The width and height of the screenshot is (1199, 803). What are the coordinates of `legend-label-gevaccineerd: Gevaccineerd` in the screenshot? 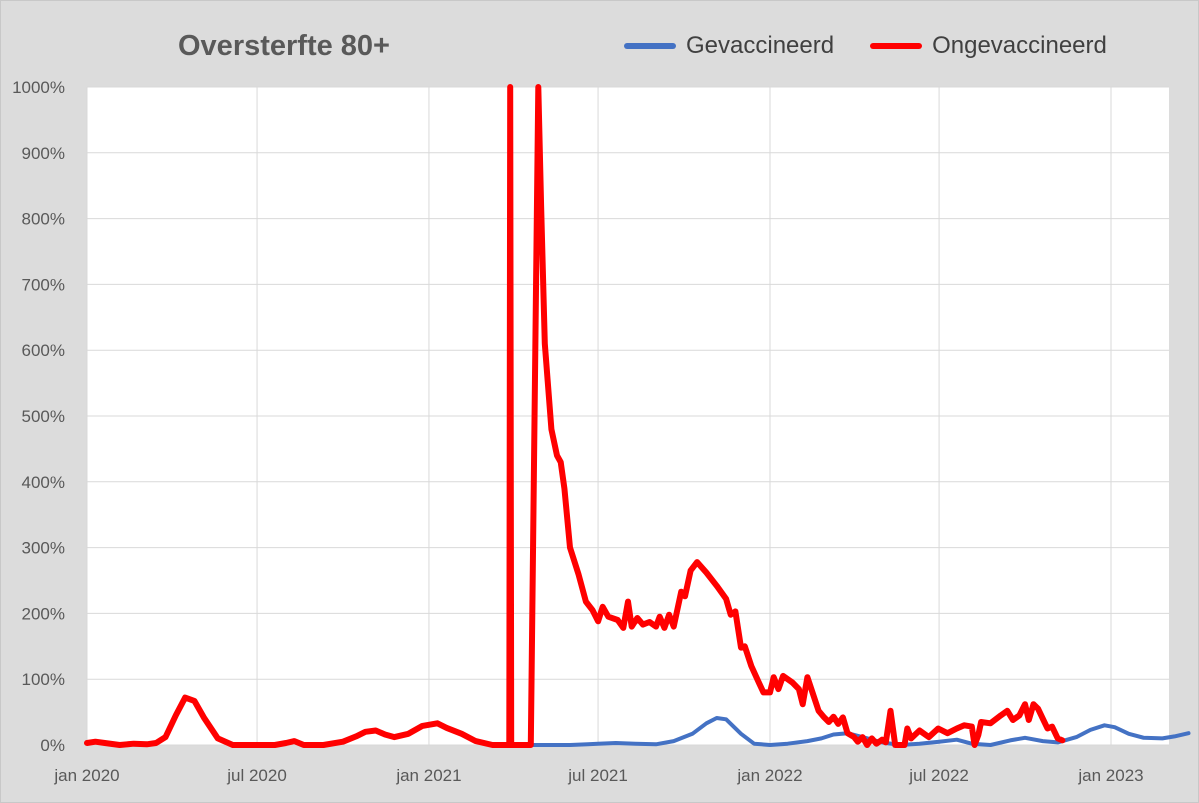 It's located at (760, 45).